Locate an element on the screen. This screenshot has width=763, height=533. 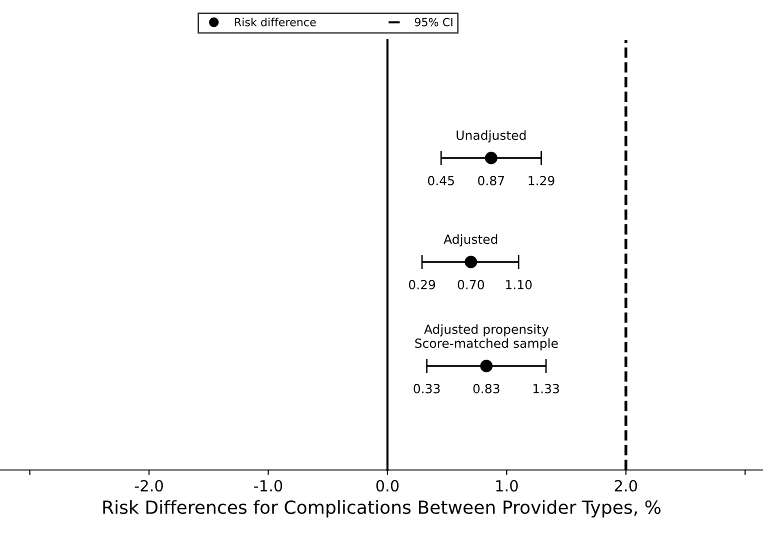
annotation: 0.29 is located at coordinates (422, 285).